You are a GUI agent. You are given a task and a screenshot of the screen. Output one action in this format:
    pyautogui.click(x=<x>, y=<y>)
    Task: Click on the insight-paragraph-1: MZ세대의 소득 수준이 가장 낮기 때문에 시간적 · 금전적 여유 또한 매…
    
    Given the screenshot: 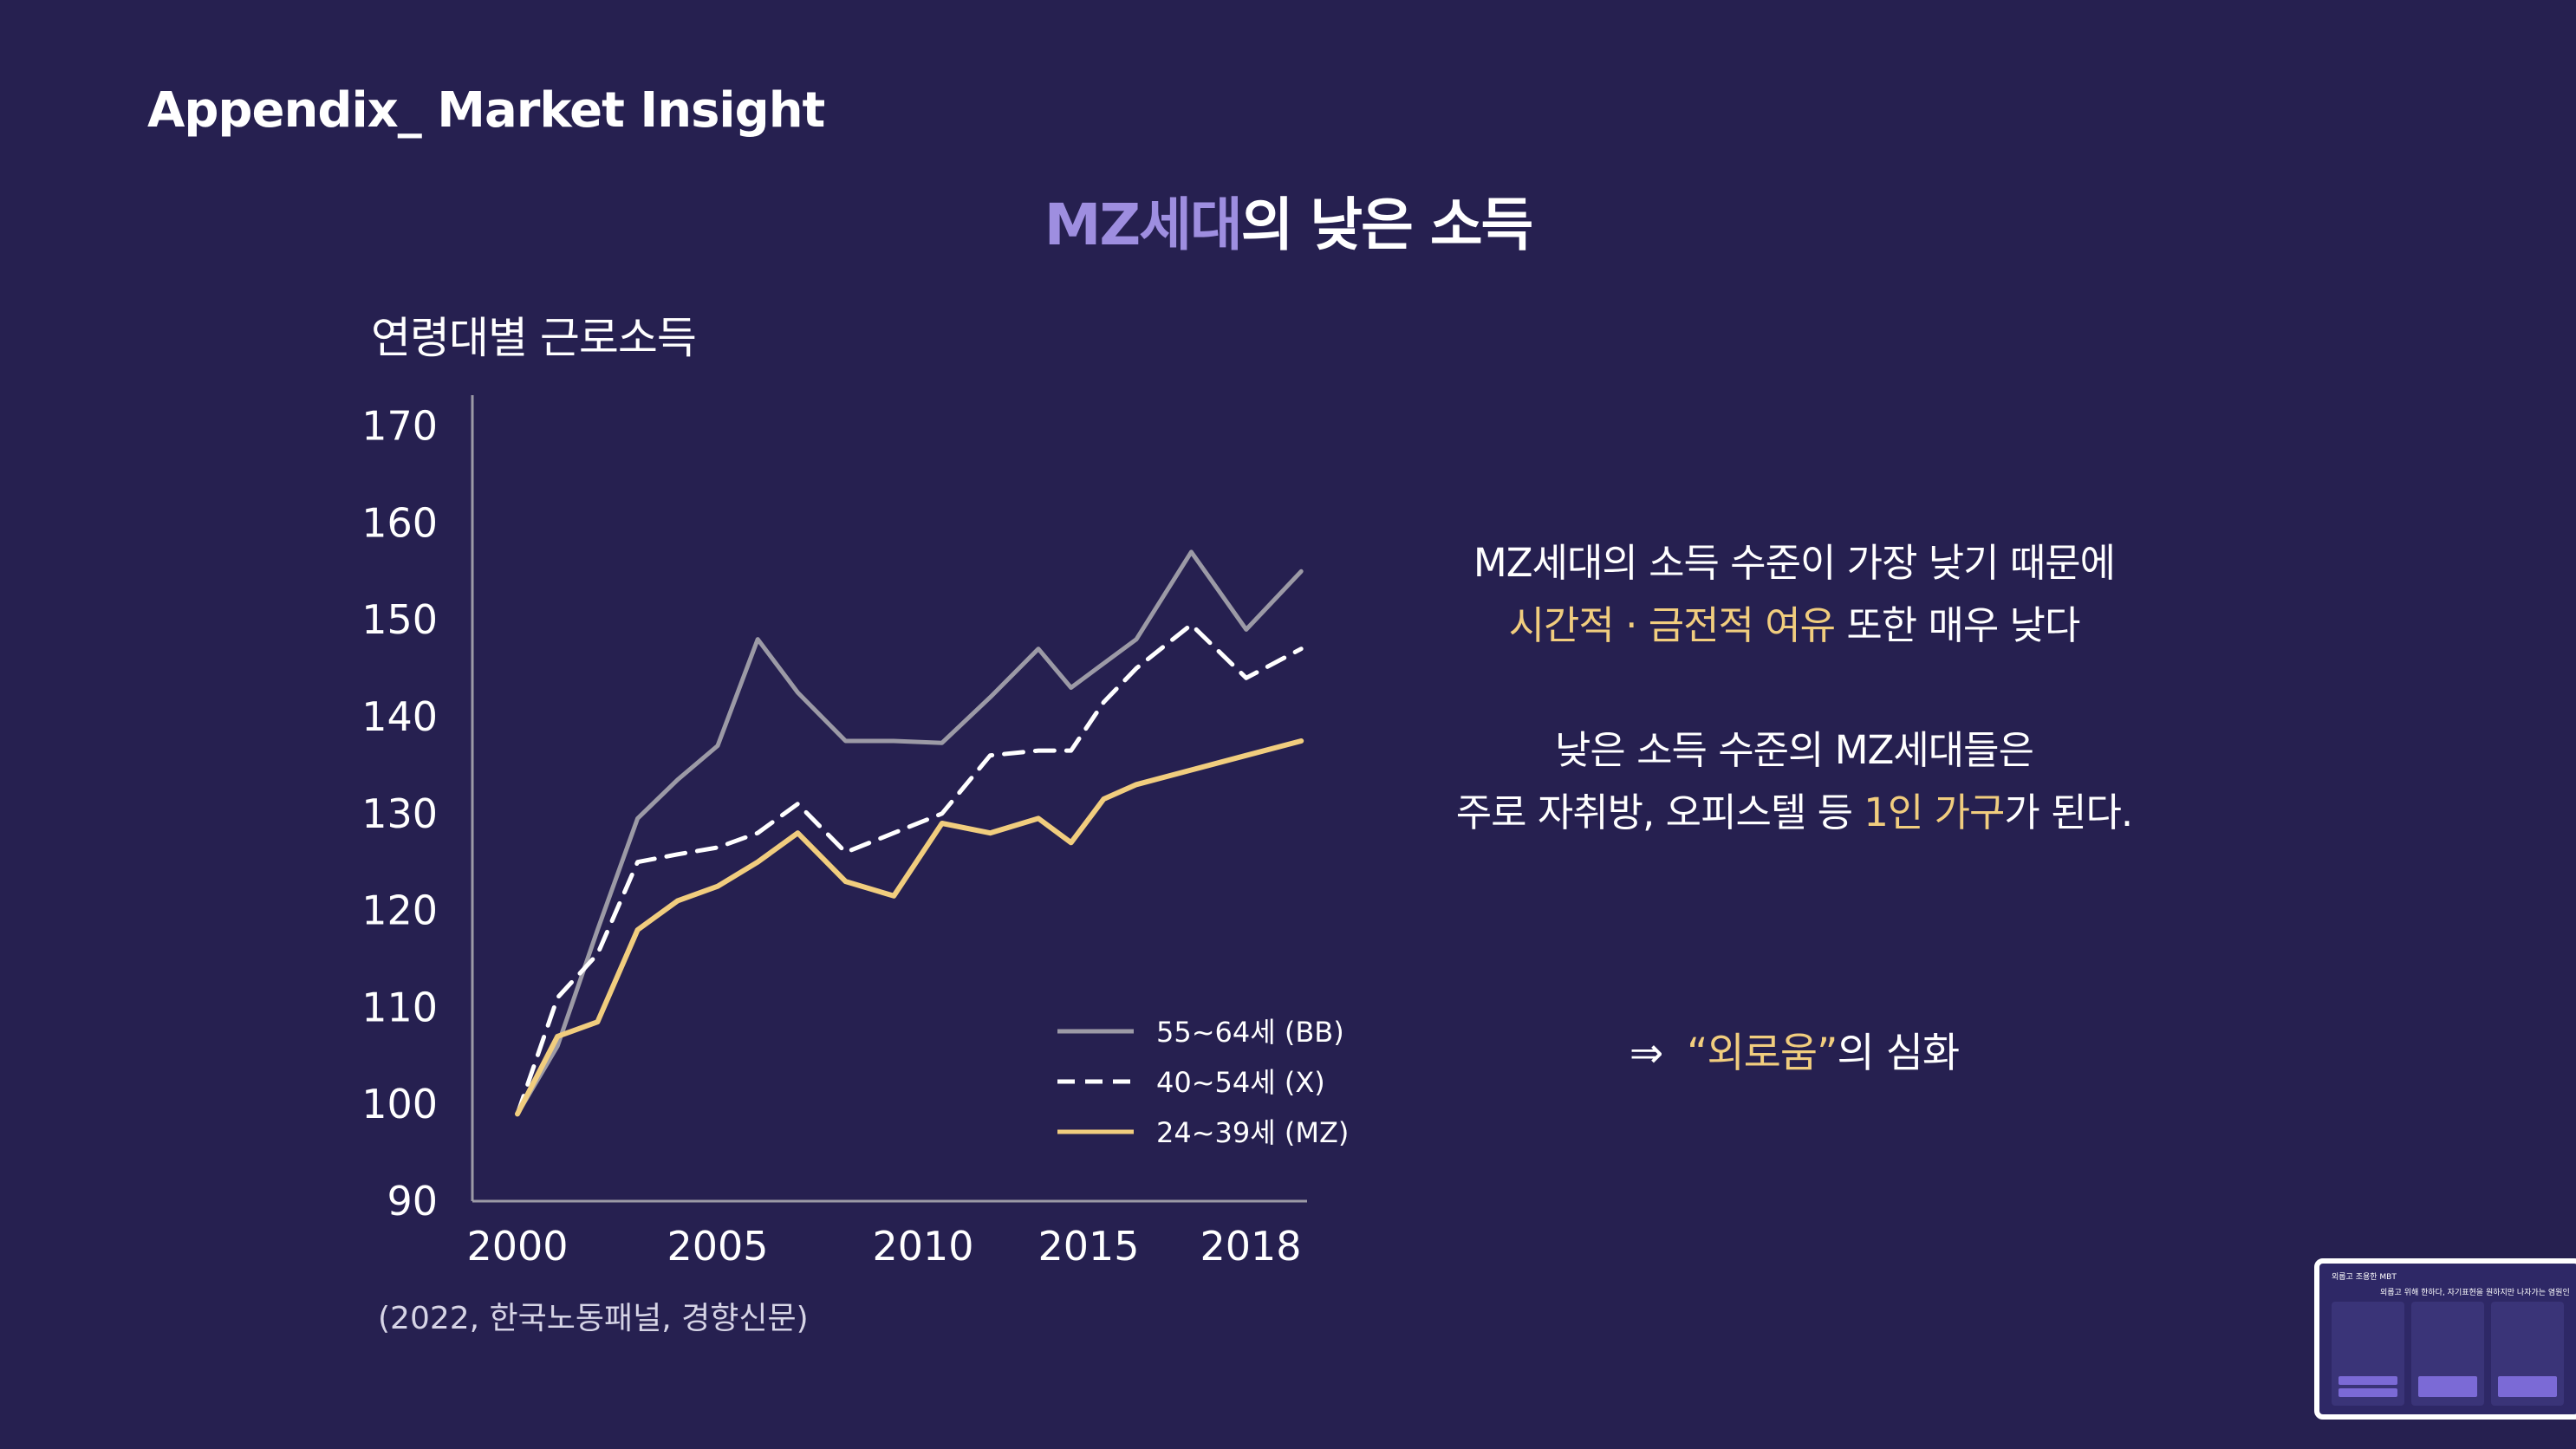 What is the action you would take?
    pyautogui.click(x=1794, y=594)
    